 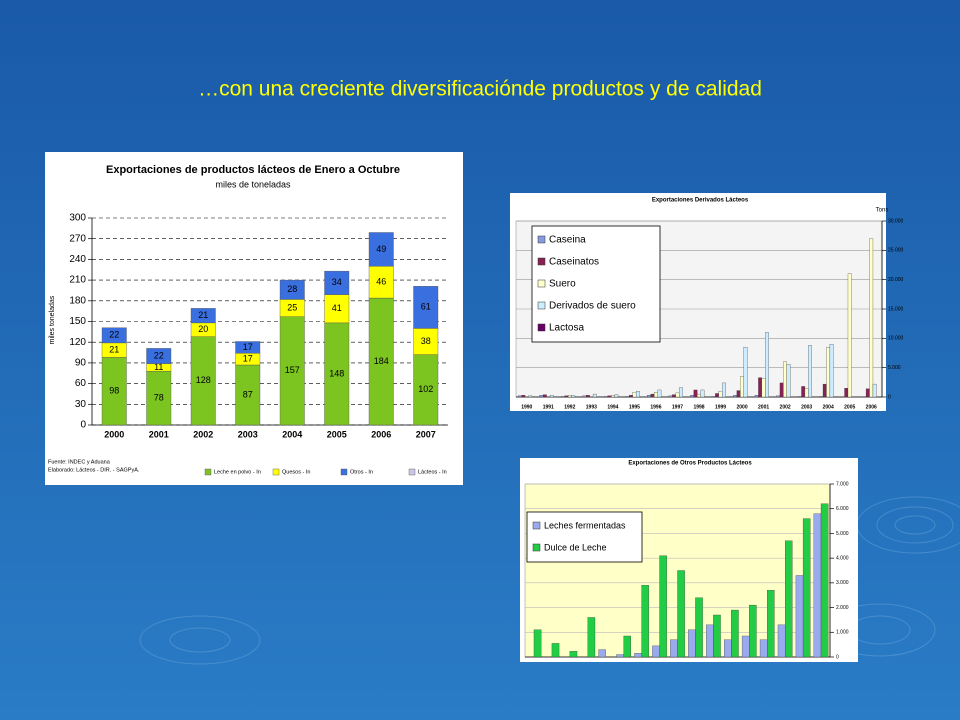 I want to click on x-tick-label: 1990, so click(x=526, y=407).